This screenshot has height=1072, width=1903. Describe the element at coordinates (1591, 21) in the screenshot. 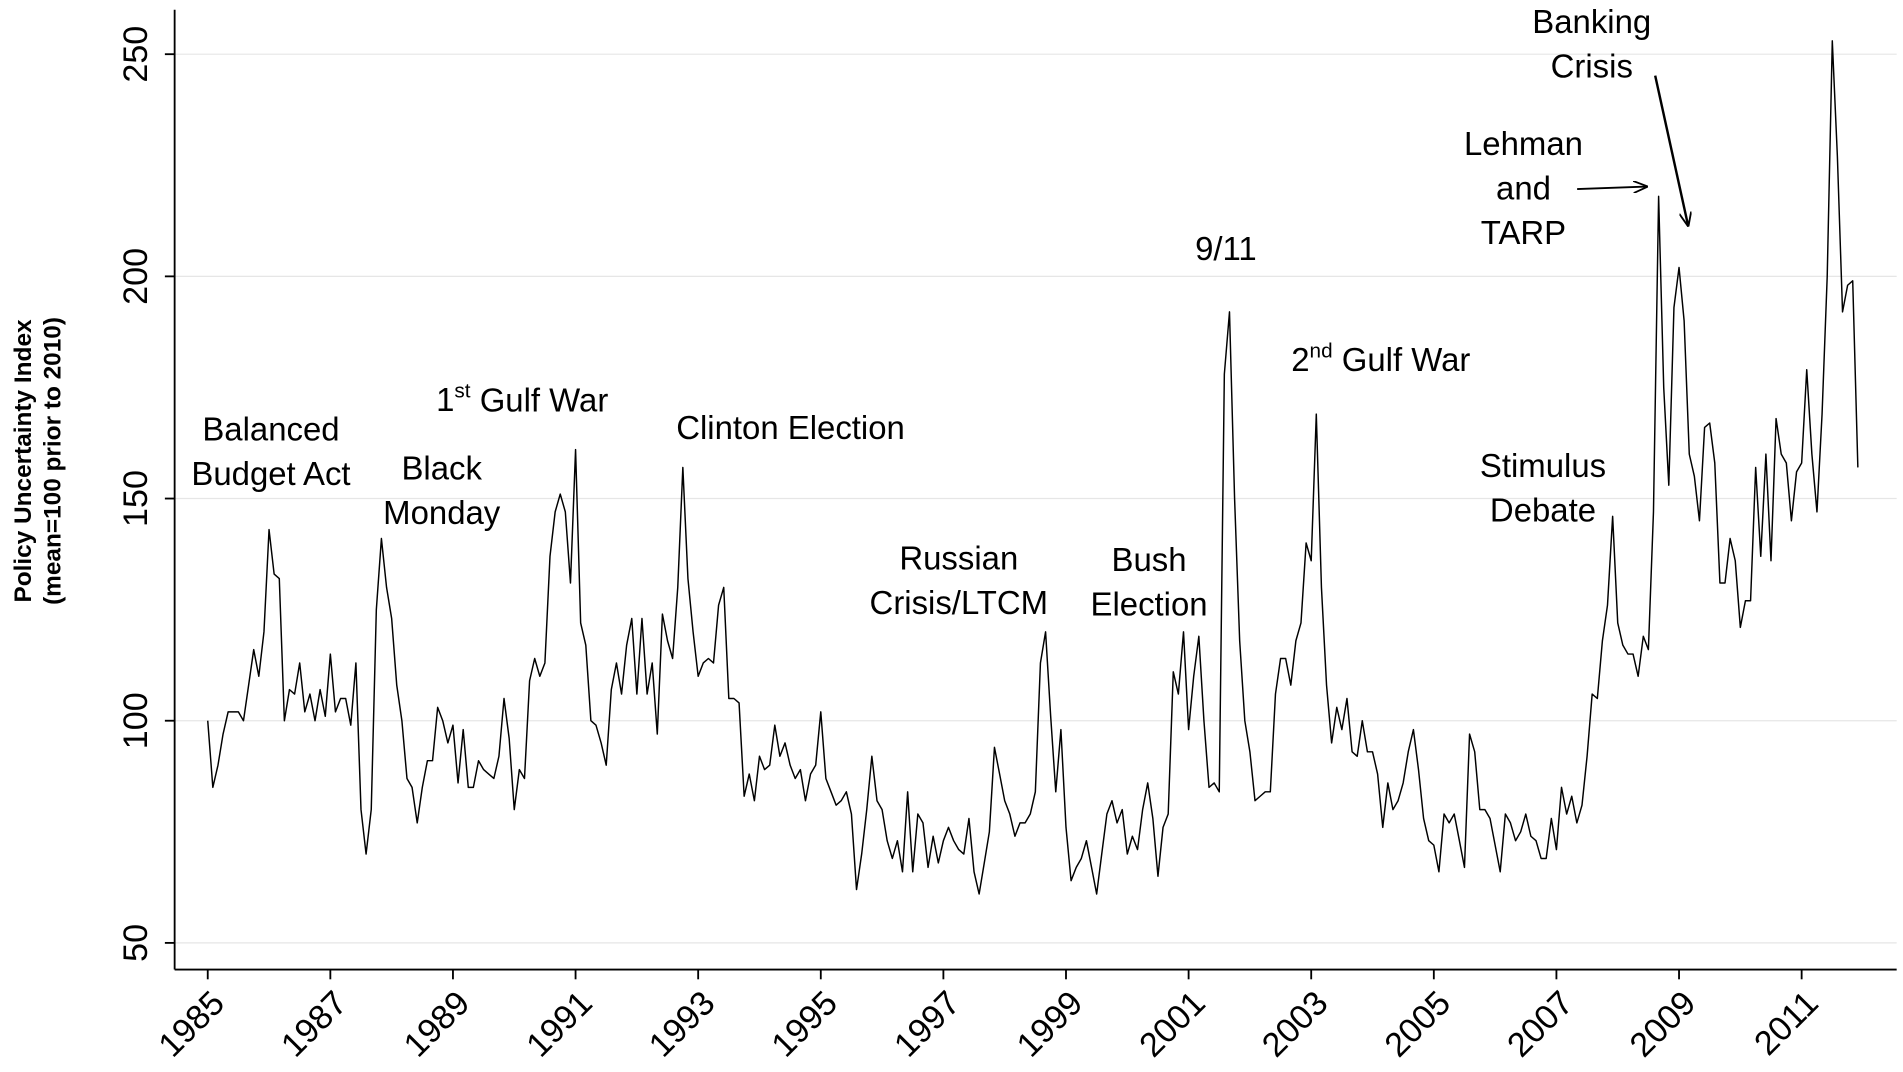

I see `annotation: Banking` at that location.